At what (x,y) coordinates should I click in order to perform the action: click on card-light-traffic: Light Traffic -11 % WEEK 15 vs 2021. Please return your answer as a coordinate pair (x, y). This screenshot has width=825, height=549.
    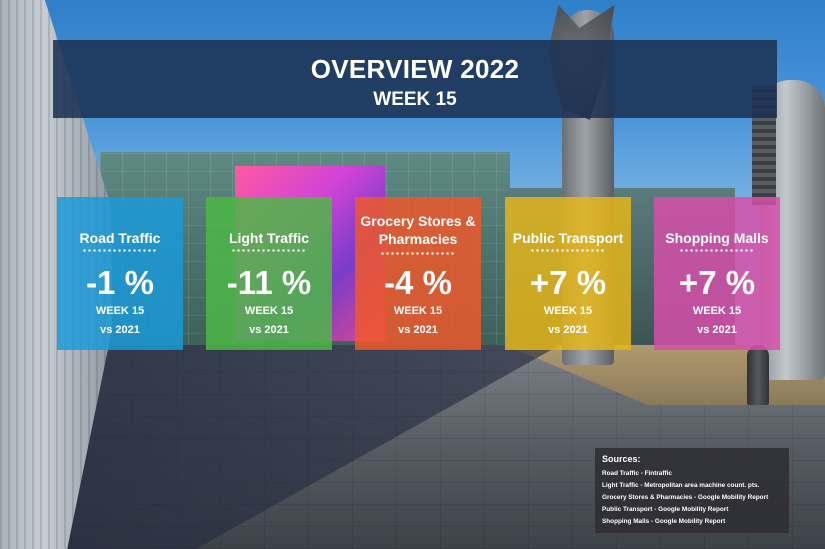
    Looking at the image, I should click on (269, 273).